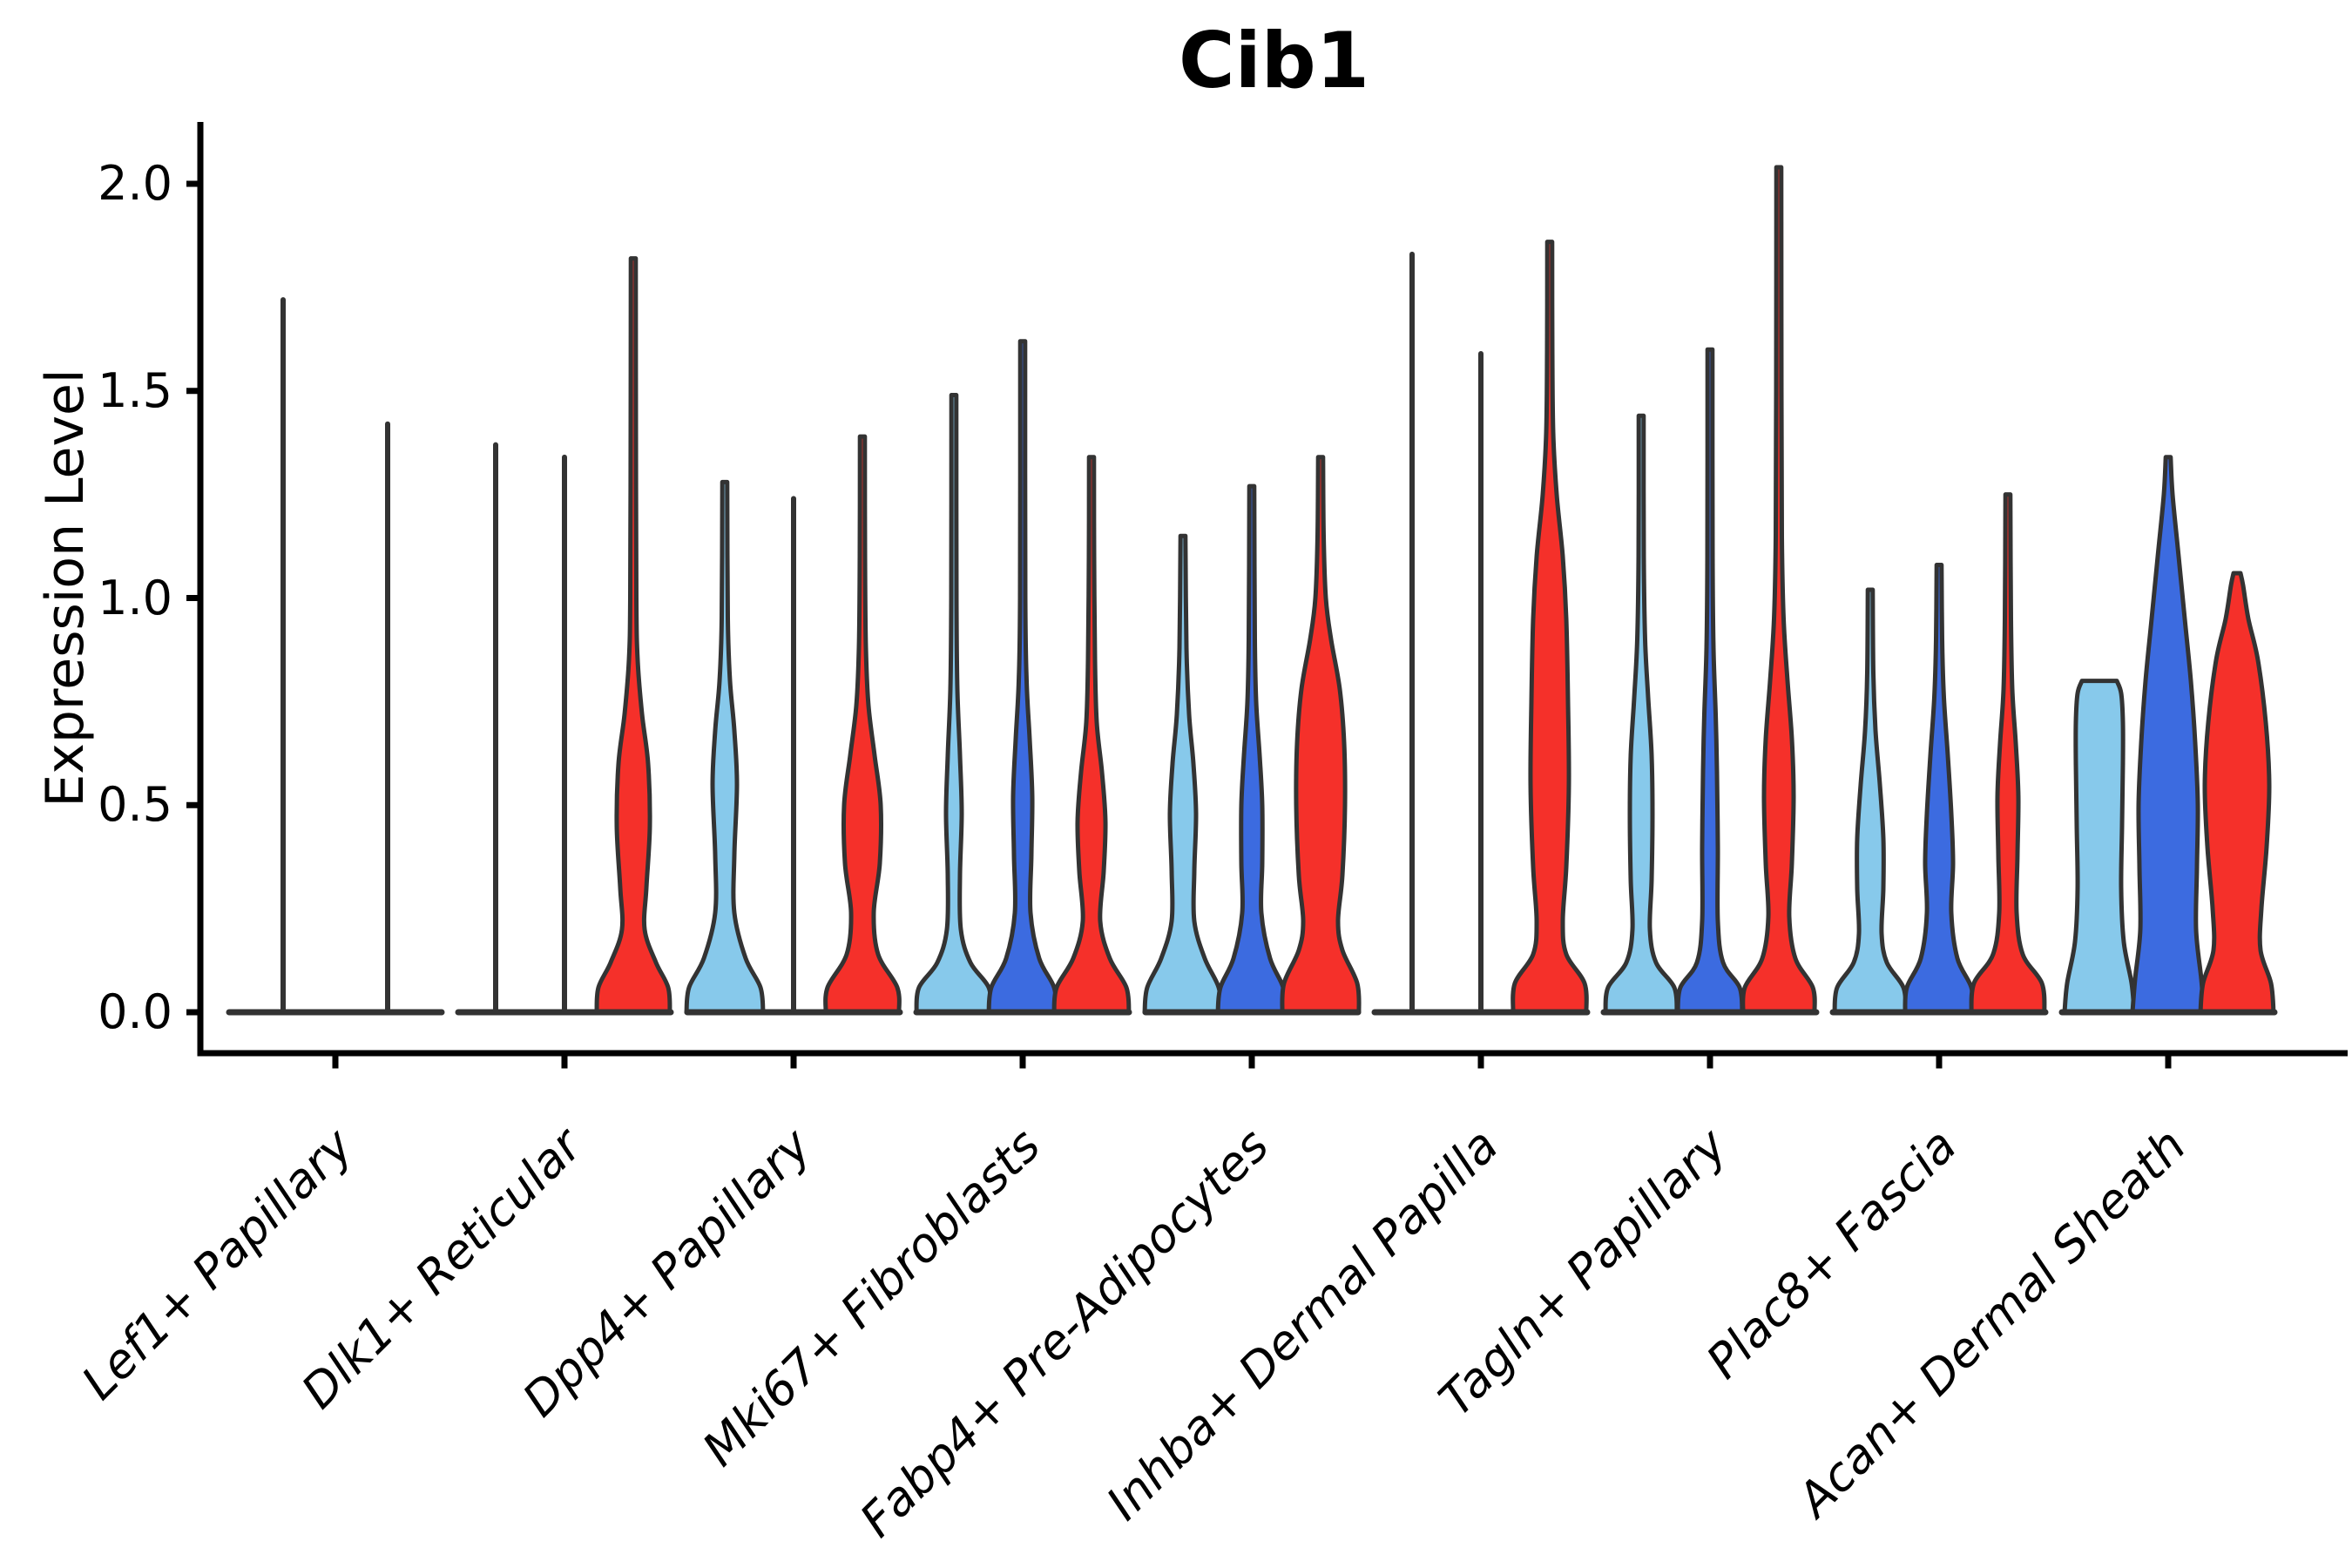 This screenshot has height=1568, width=2352. Describe the element at coordinates (135, 390) in the screenshot. I see `y-tick-label: 1.5` at that location.